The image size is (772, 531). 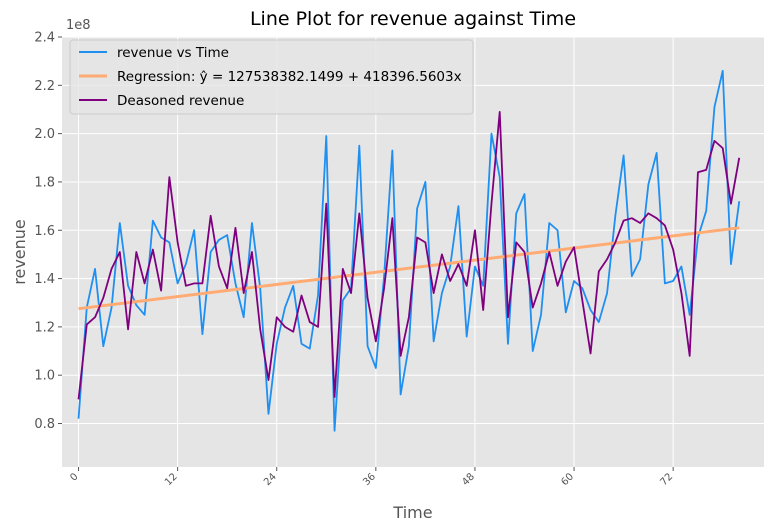 I want to click on x-tick-label: 72, so click(x=666, y=479).